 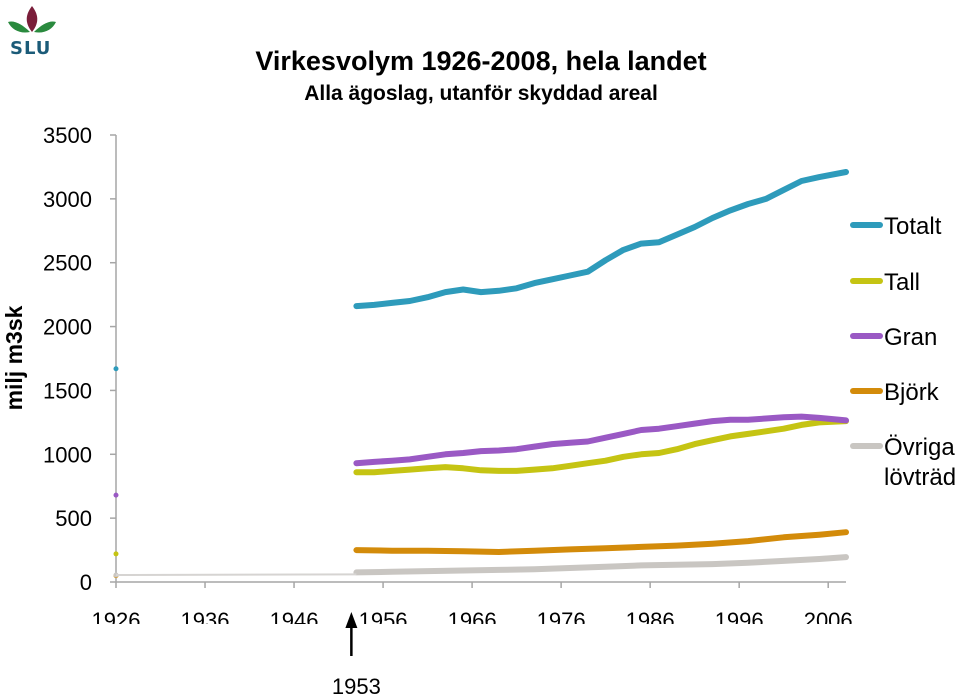 I want to click on y-axis-label: milj m3sk, so click(x=14, y=357).